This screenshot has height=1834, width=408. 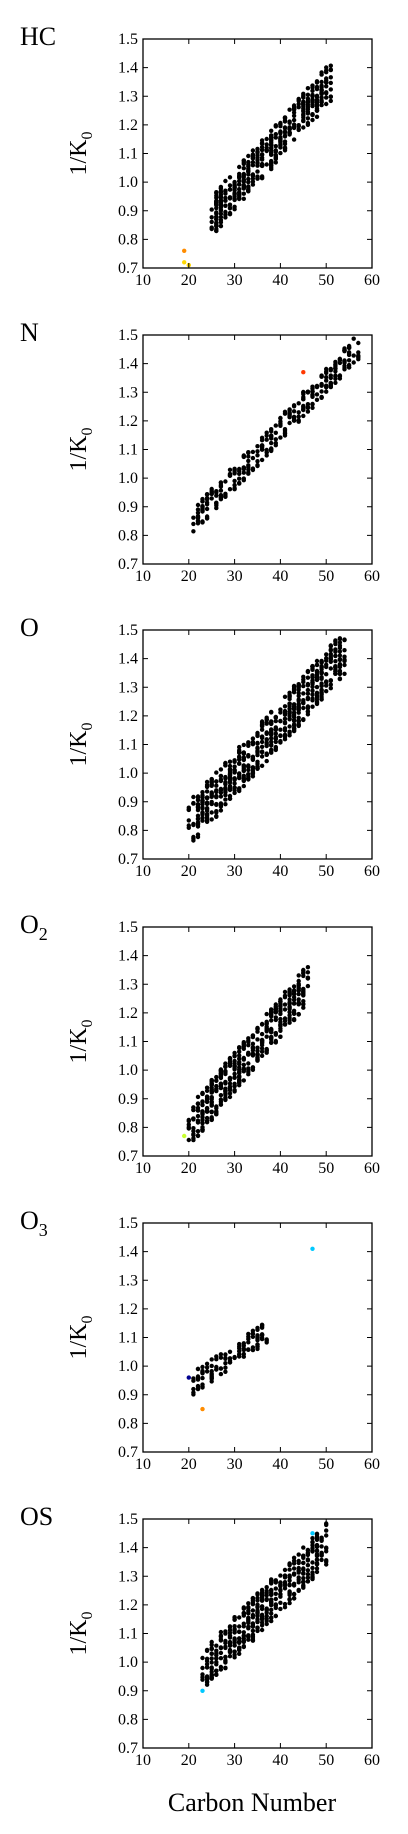 What do you see at coordinates (235, 871) in the screenshot?
I see `x-tick-label: 30` at bounding box center [235, 871].